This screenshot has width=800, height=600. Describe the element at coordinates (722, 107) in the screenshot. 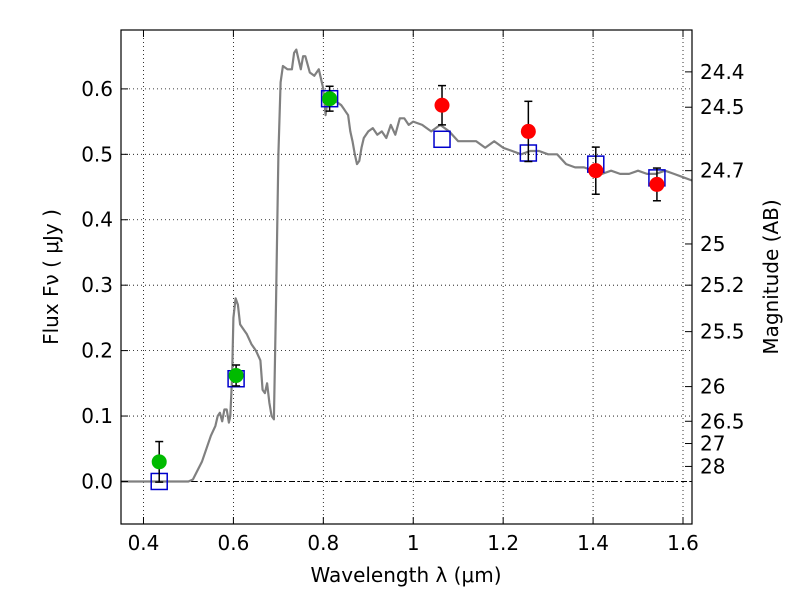

I see `right-tick-label: 24.5` at that location.